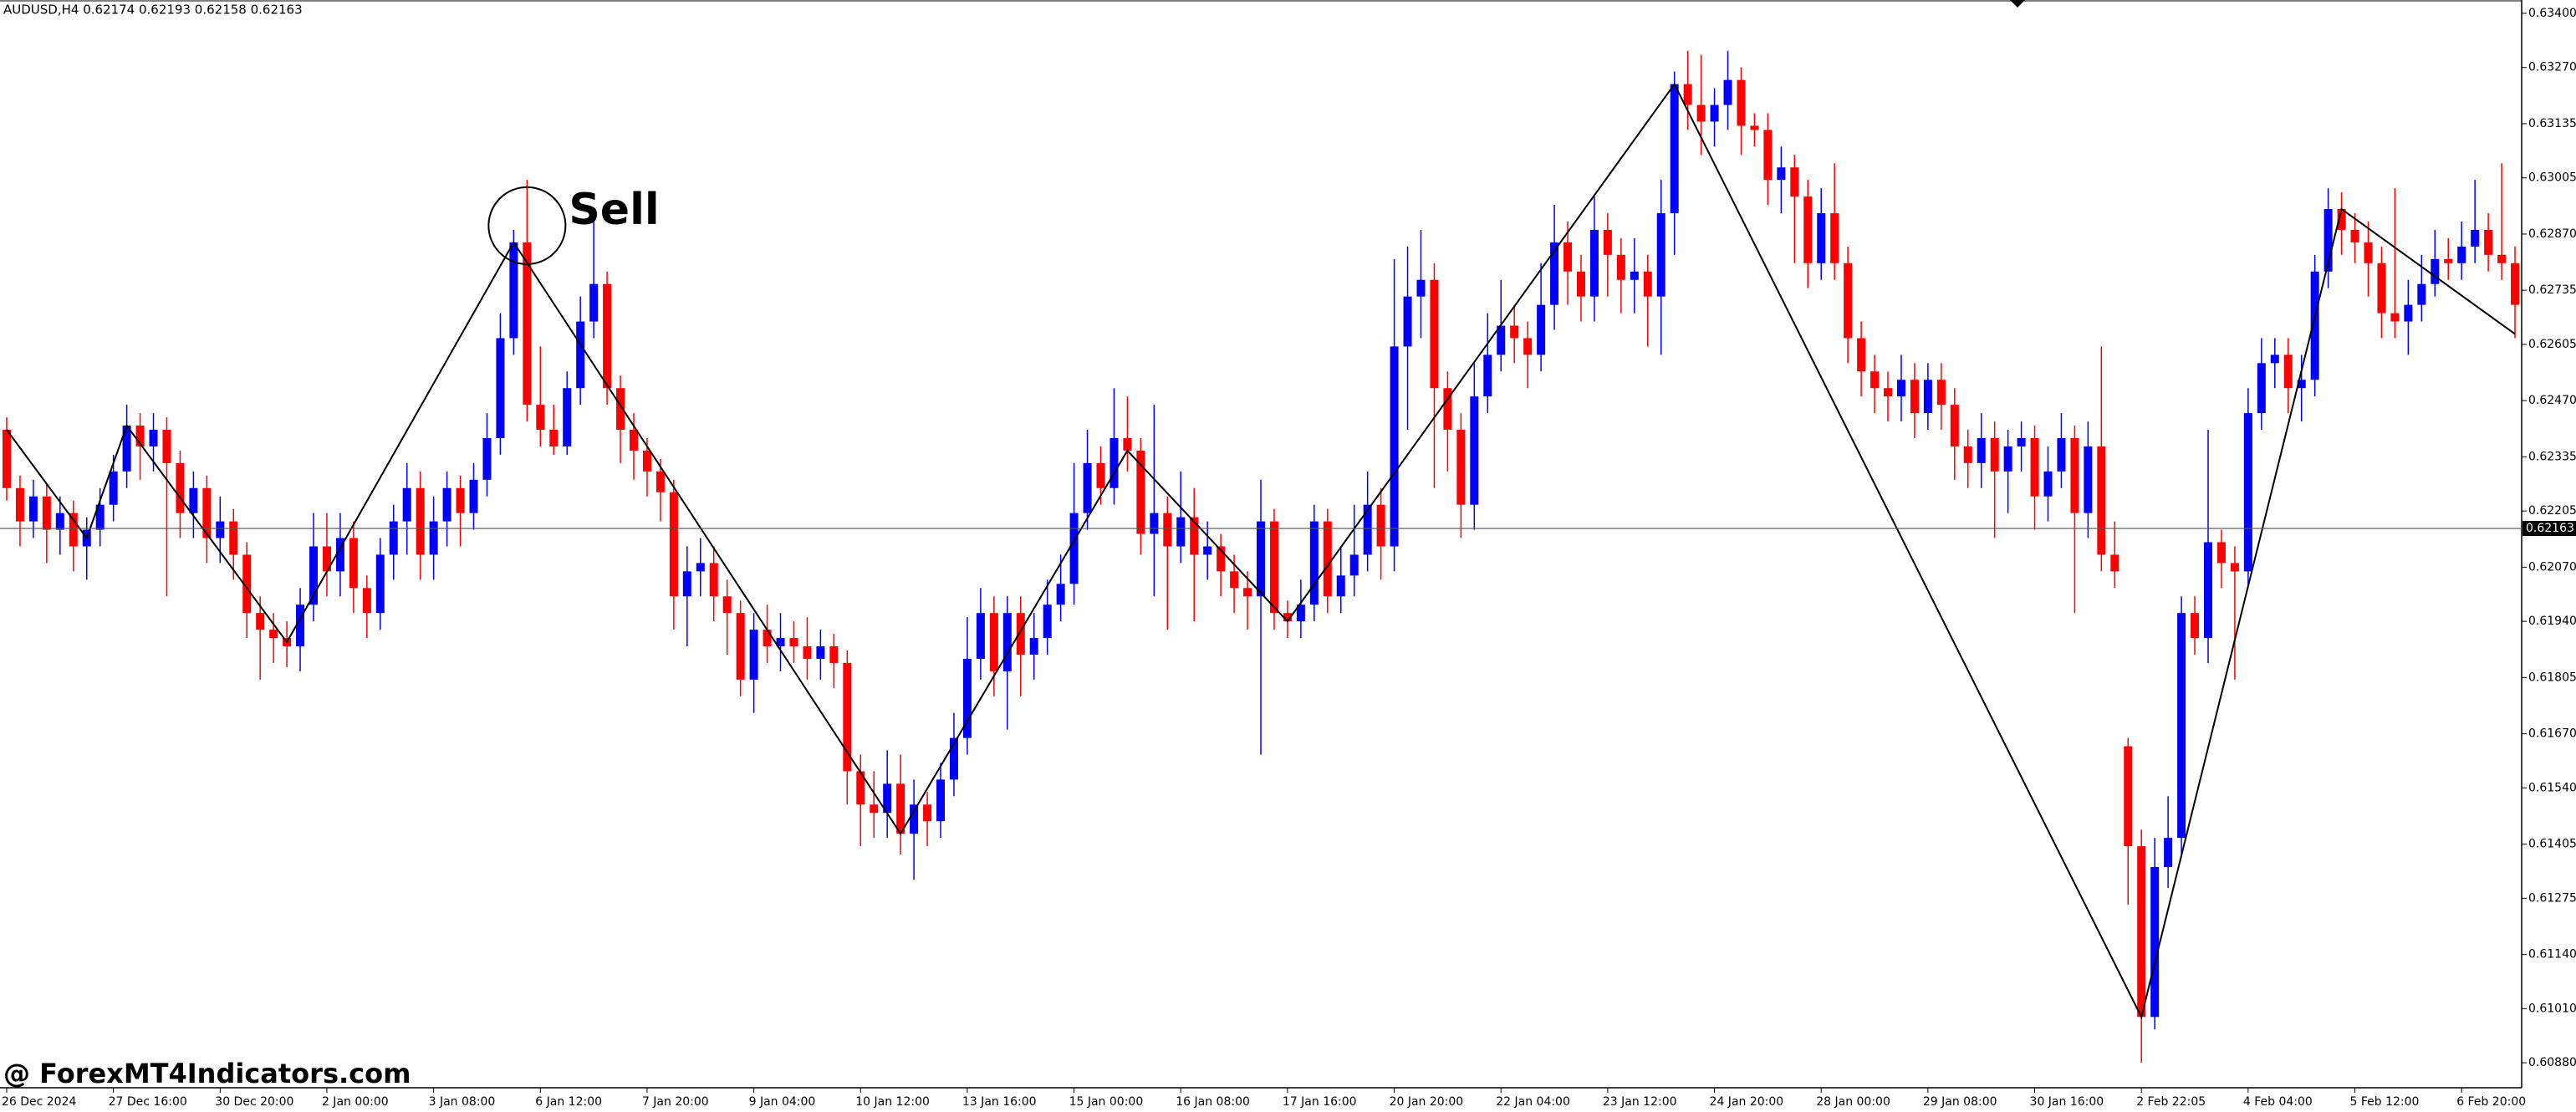 The width and height of the screenshot is (2576, 1112). What do you see at coordinates (2552, 400) in the screenshot?
I see `y-tick-label: 0.62470` at bounding box center [2552, 400].